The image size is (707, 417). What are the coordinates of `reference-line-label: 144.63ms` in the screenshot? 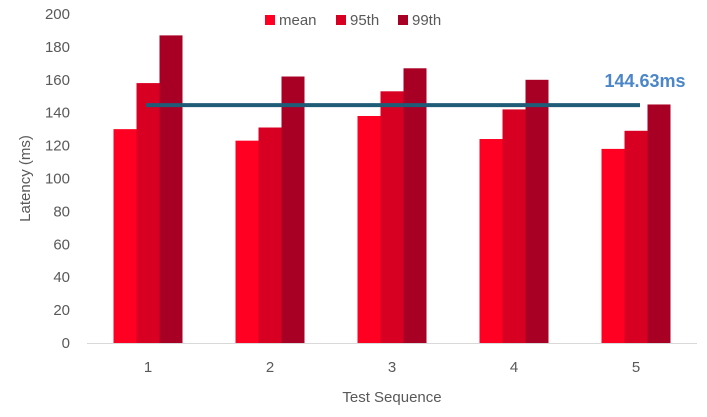 It's located at (644, 81).